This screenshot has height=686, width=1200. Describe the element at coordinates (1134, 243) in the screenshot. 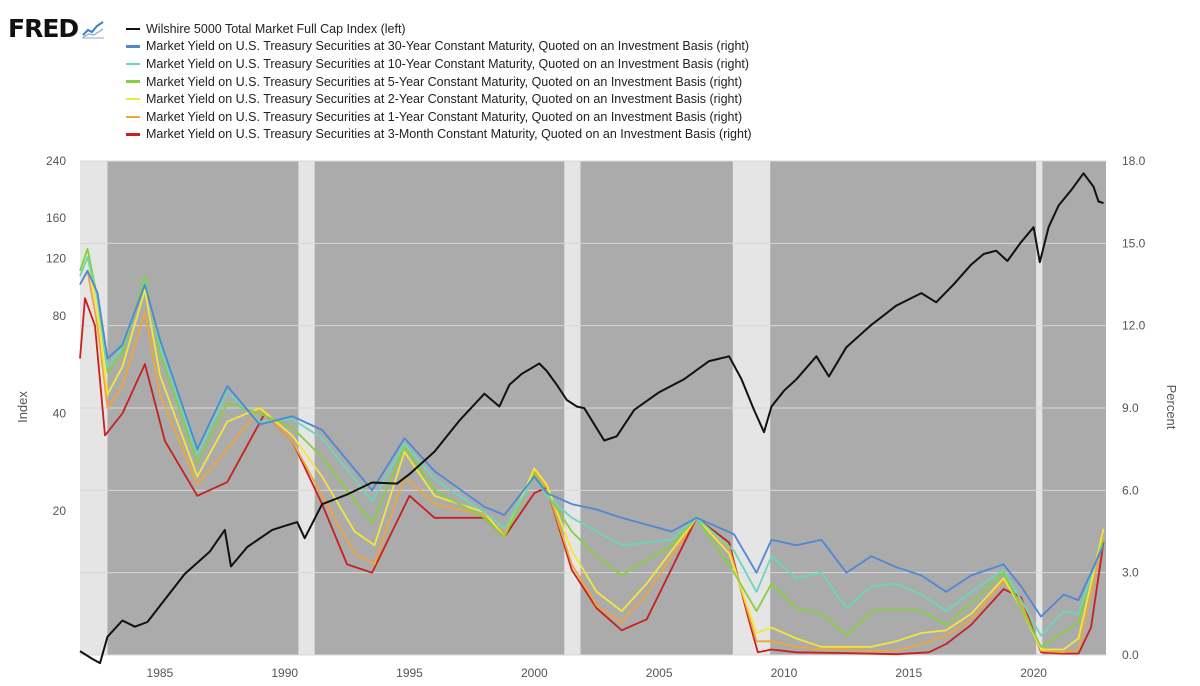

I see `right-tick-label: 15.0` at that location.